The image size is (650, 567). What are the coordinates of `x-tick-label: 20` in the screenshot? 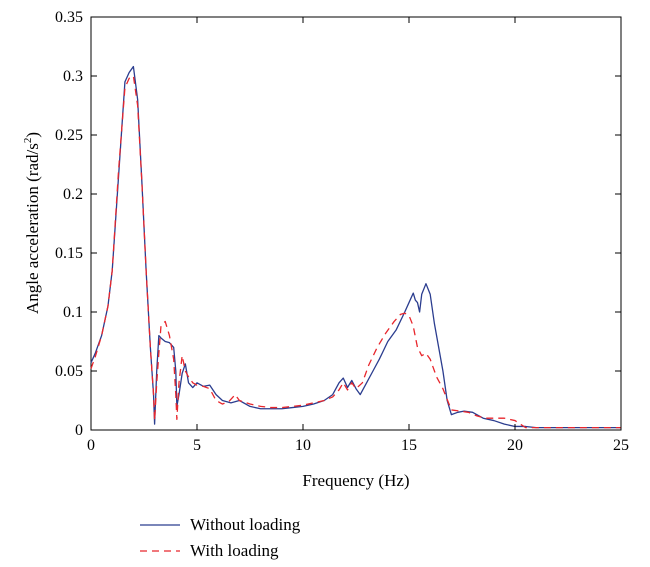 It's located at (515, 445).